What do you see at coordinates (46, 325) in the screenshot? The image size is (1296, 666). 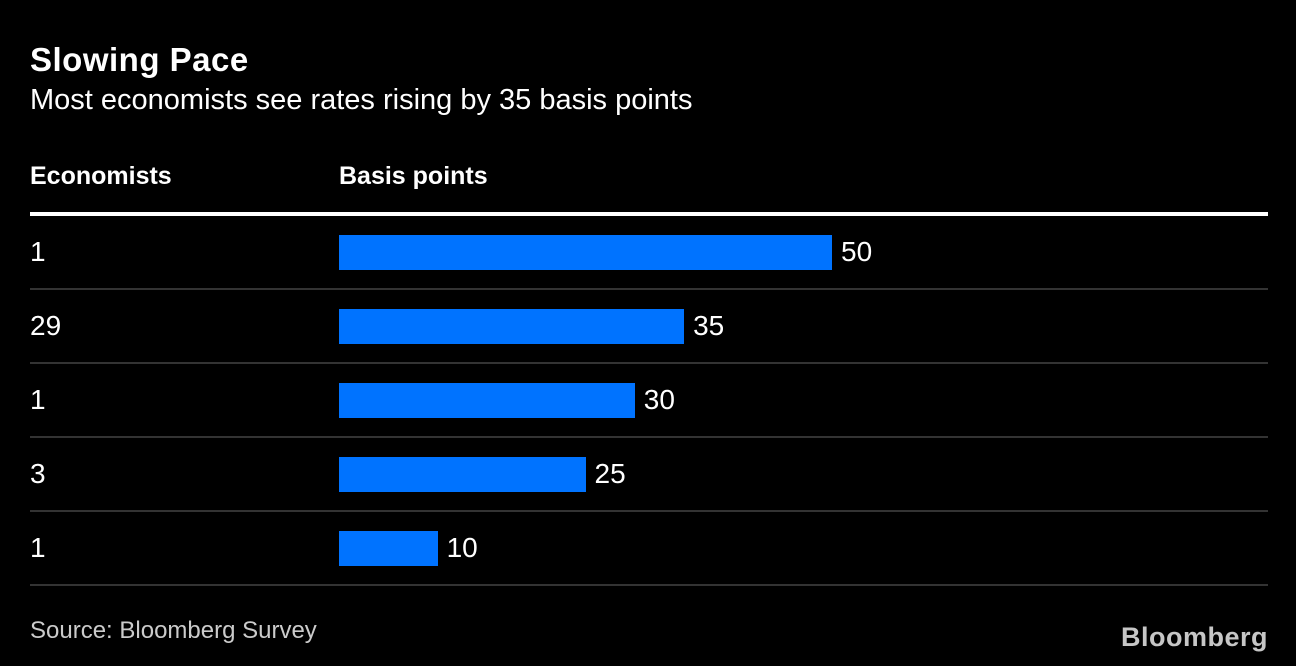 I see `economists-count-label: 29` at bounding box center [46, 325].